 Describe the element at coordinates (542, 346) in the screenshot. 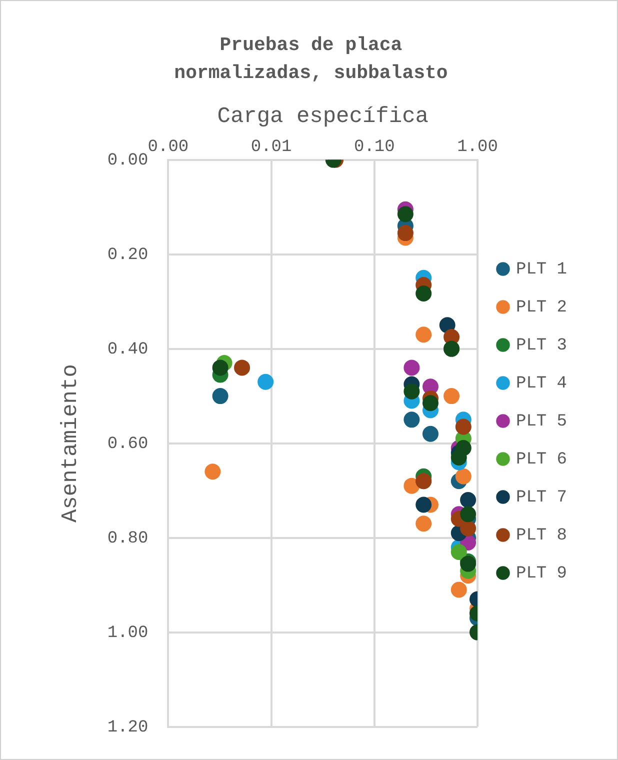

I see `legend-label: PLT 3` at that location.